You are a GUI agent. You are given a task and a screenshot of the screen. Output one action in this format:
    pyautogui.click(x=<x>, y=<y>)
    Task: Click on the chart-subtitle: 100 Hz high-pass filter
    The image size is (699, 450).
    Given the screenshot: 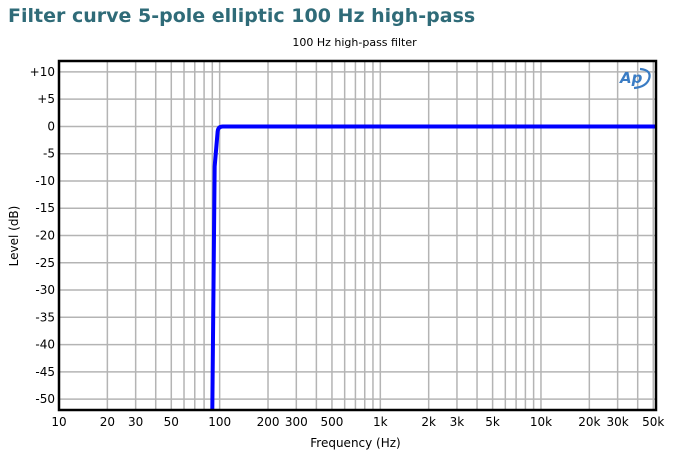 What is the action you would take?
    pyautogui.click(x=354, y=42)
    